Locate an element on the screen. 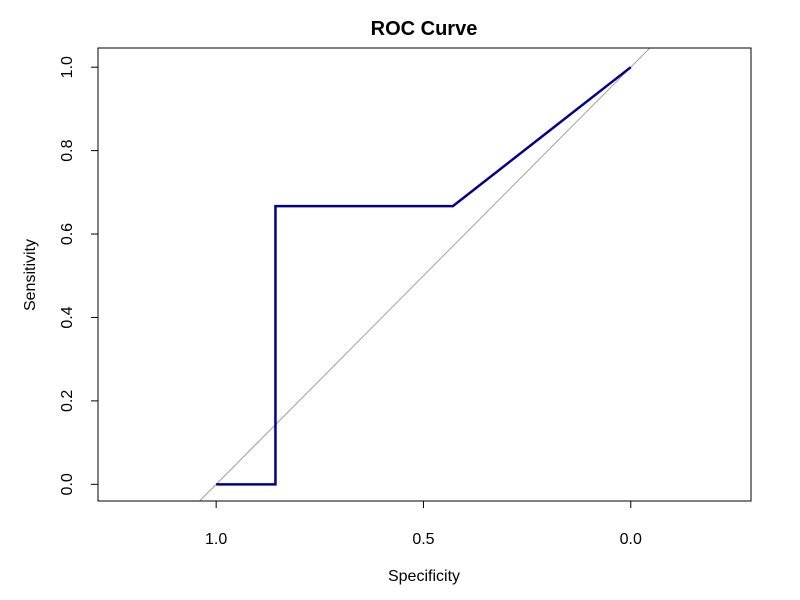  y-tick-label: 0.2 is located at coordinates (67, 401).